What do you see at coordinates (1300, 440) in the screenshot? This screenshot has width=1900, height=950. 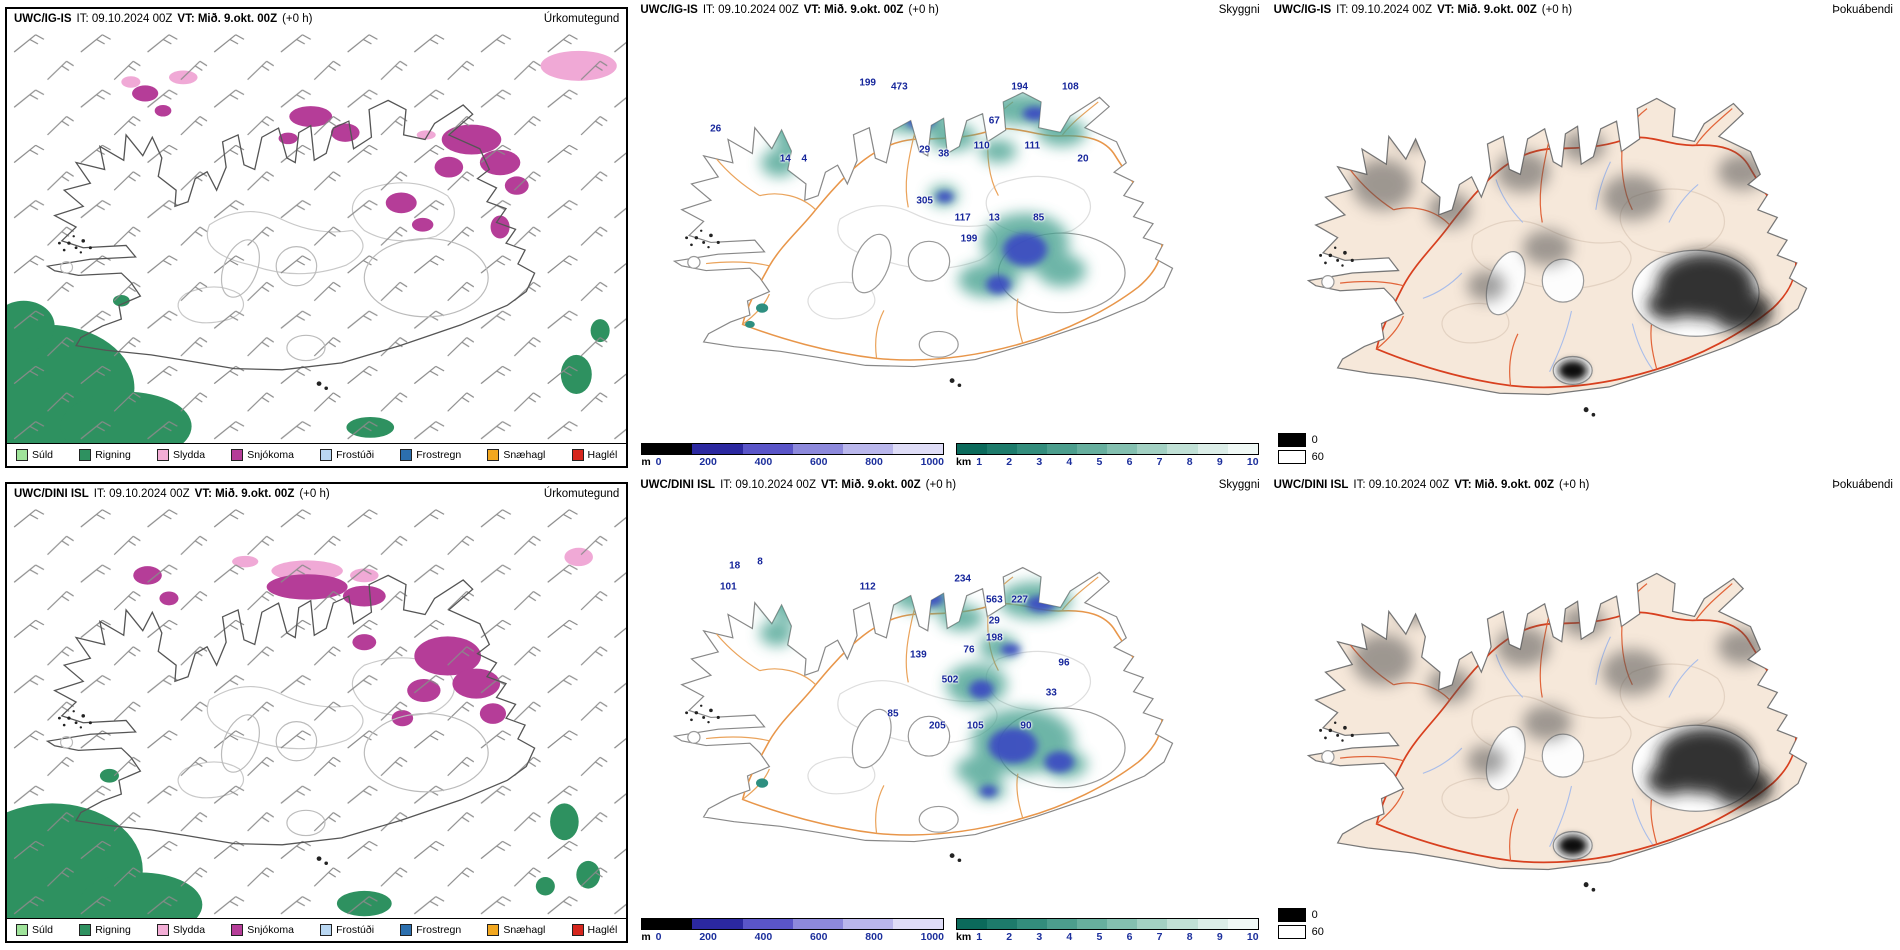 I see `fog-legend-item: 0` at bounding box center [1300, 440].